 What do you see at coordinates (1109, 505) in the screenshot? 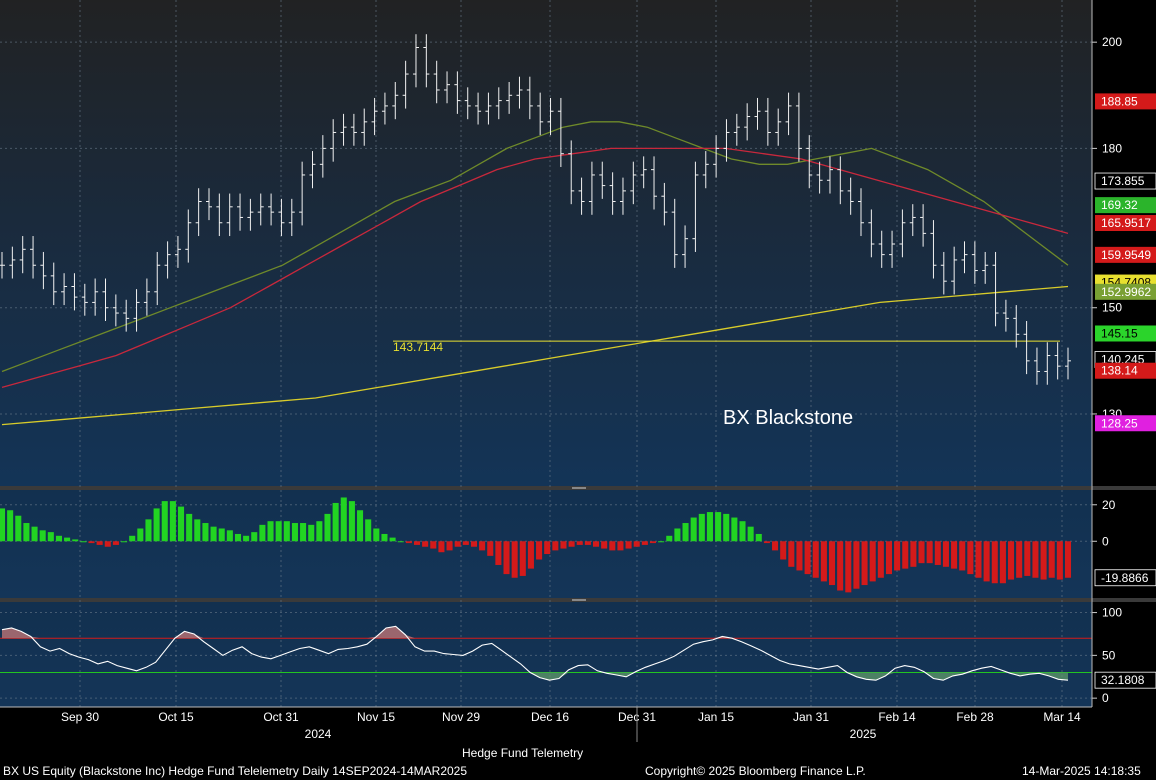
I see `y-tick-label: 20` at bounding box center [1109, 505].